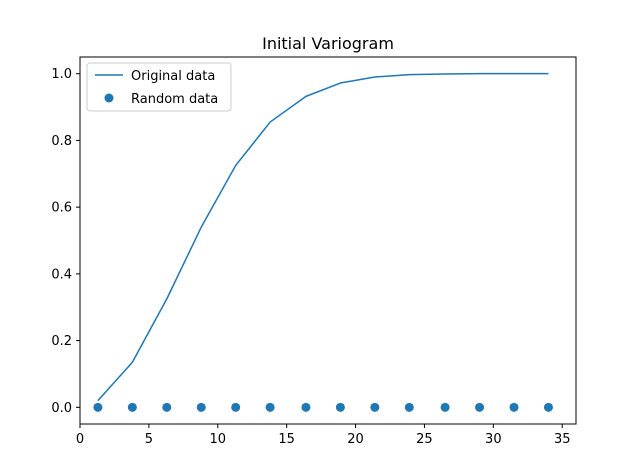  Describe the element at coordinates (149, 439) in the screenshot. I see `x-tick-label: 5` at that location.